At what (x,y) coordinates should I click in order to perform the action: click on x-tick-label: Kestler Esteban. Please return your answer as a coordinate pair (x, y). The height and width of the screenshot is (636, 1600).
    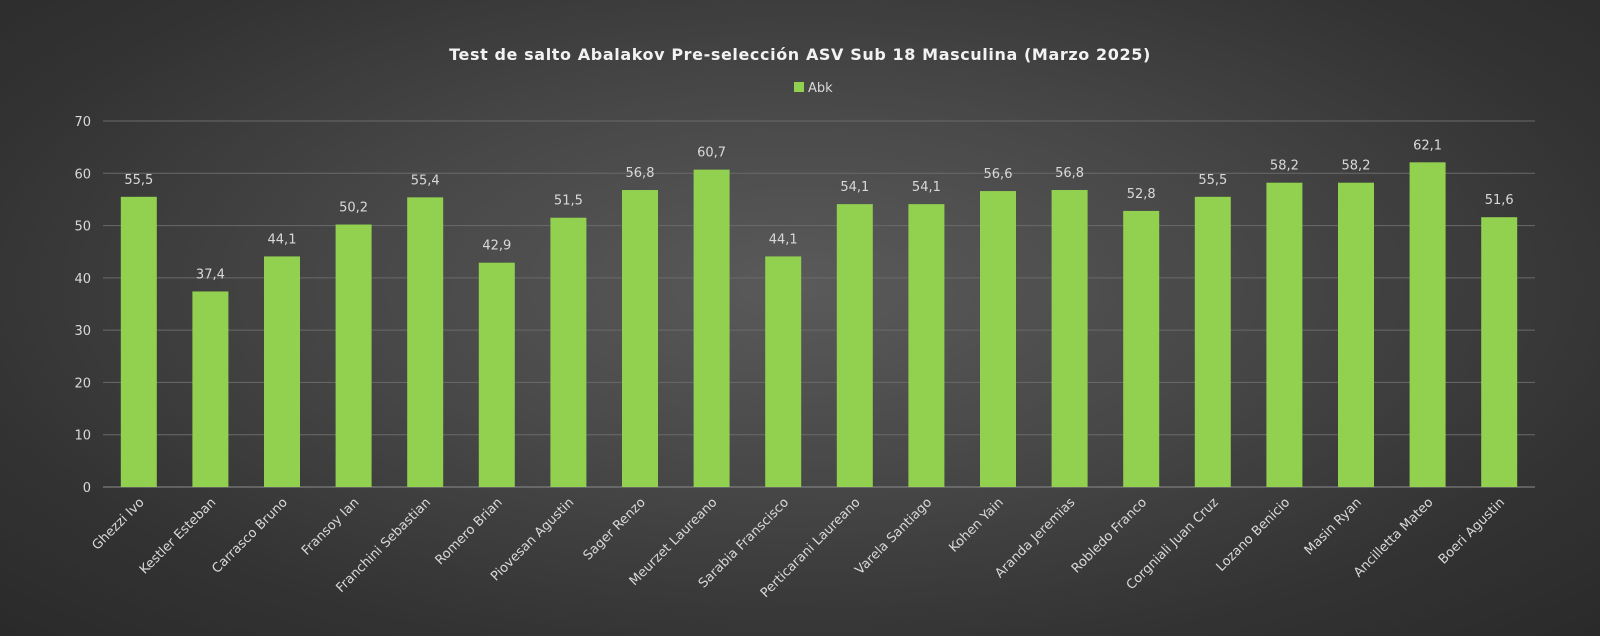
    Looking at the image, I should click on (178, 536).